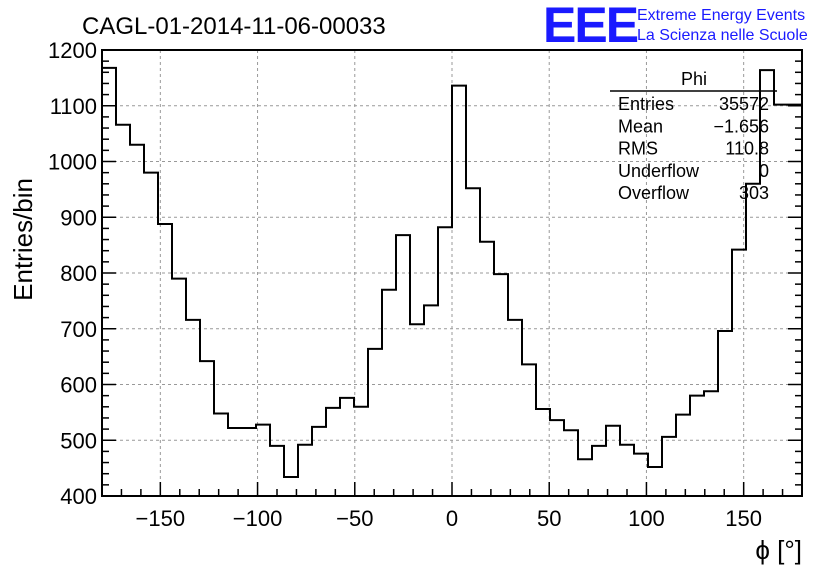 This screenshot has height=572, width=836. What do you see at coordinates (258, 518) in the screenshot?
I see `x-tick-label: −100` at bounding box center [258, 518].